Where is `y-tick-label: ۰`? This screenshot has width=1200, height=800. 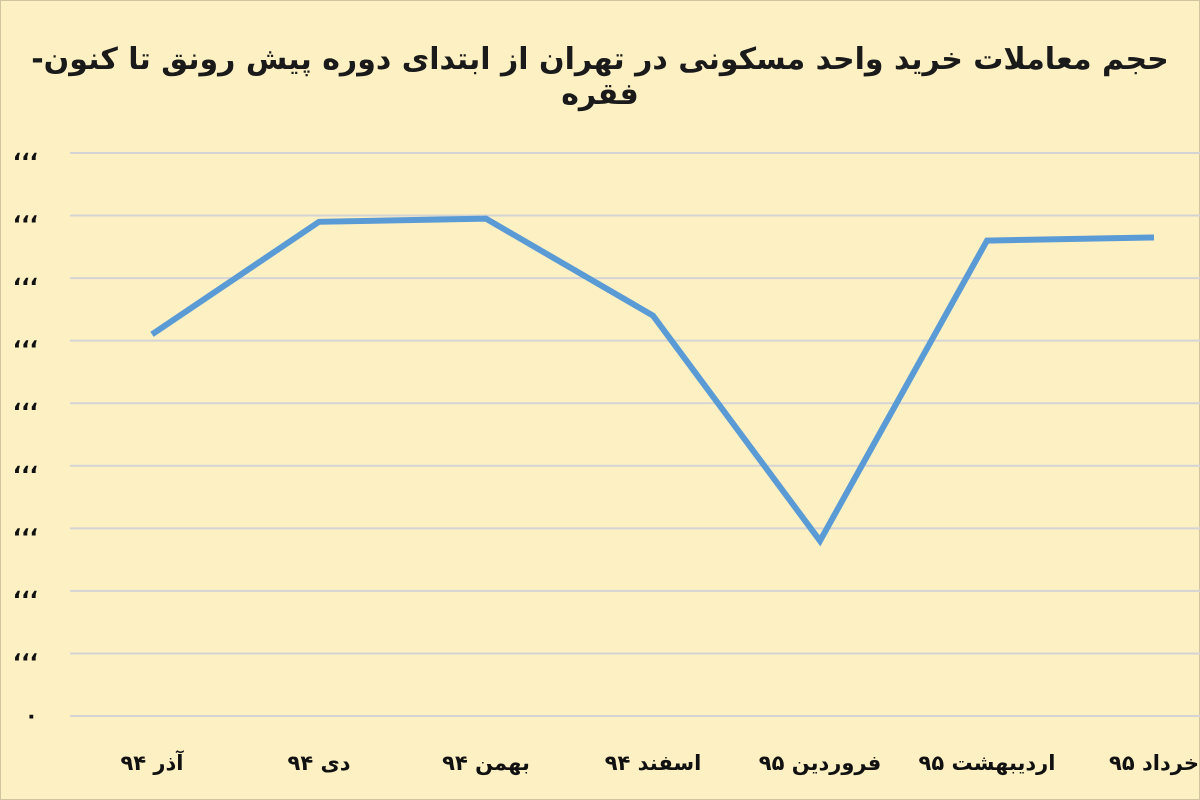
y-tick-label: ۰ is located at coordinates (31, 716).